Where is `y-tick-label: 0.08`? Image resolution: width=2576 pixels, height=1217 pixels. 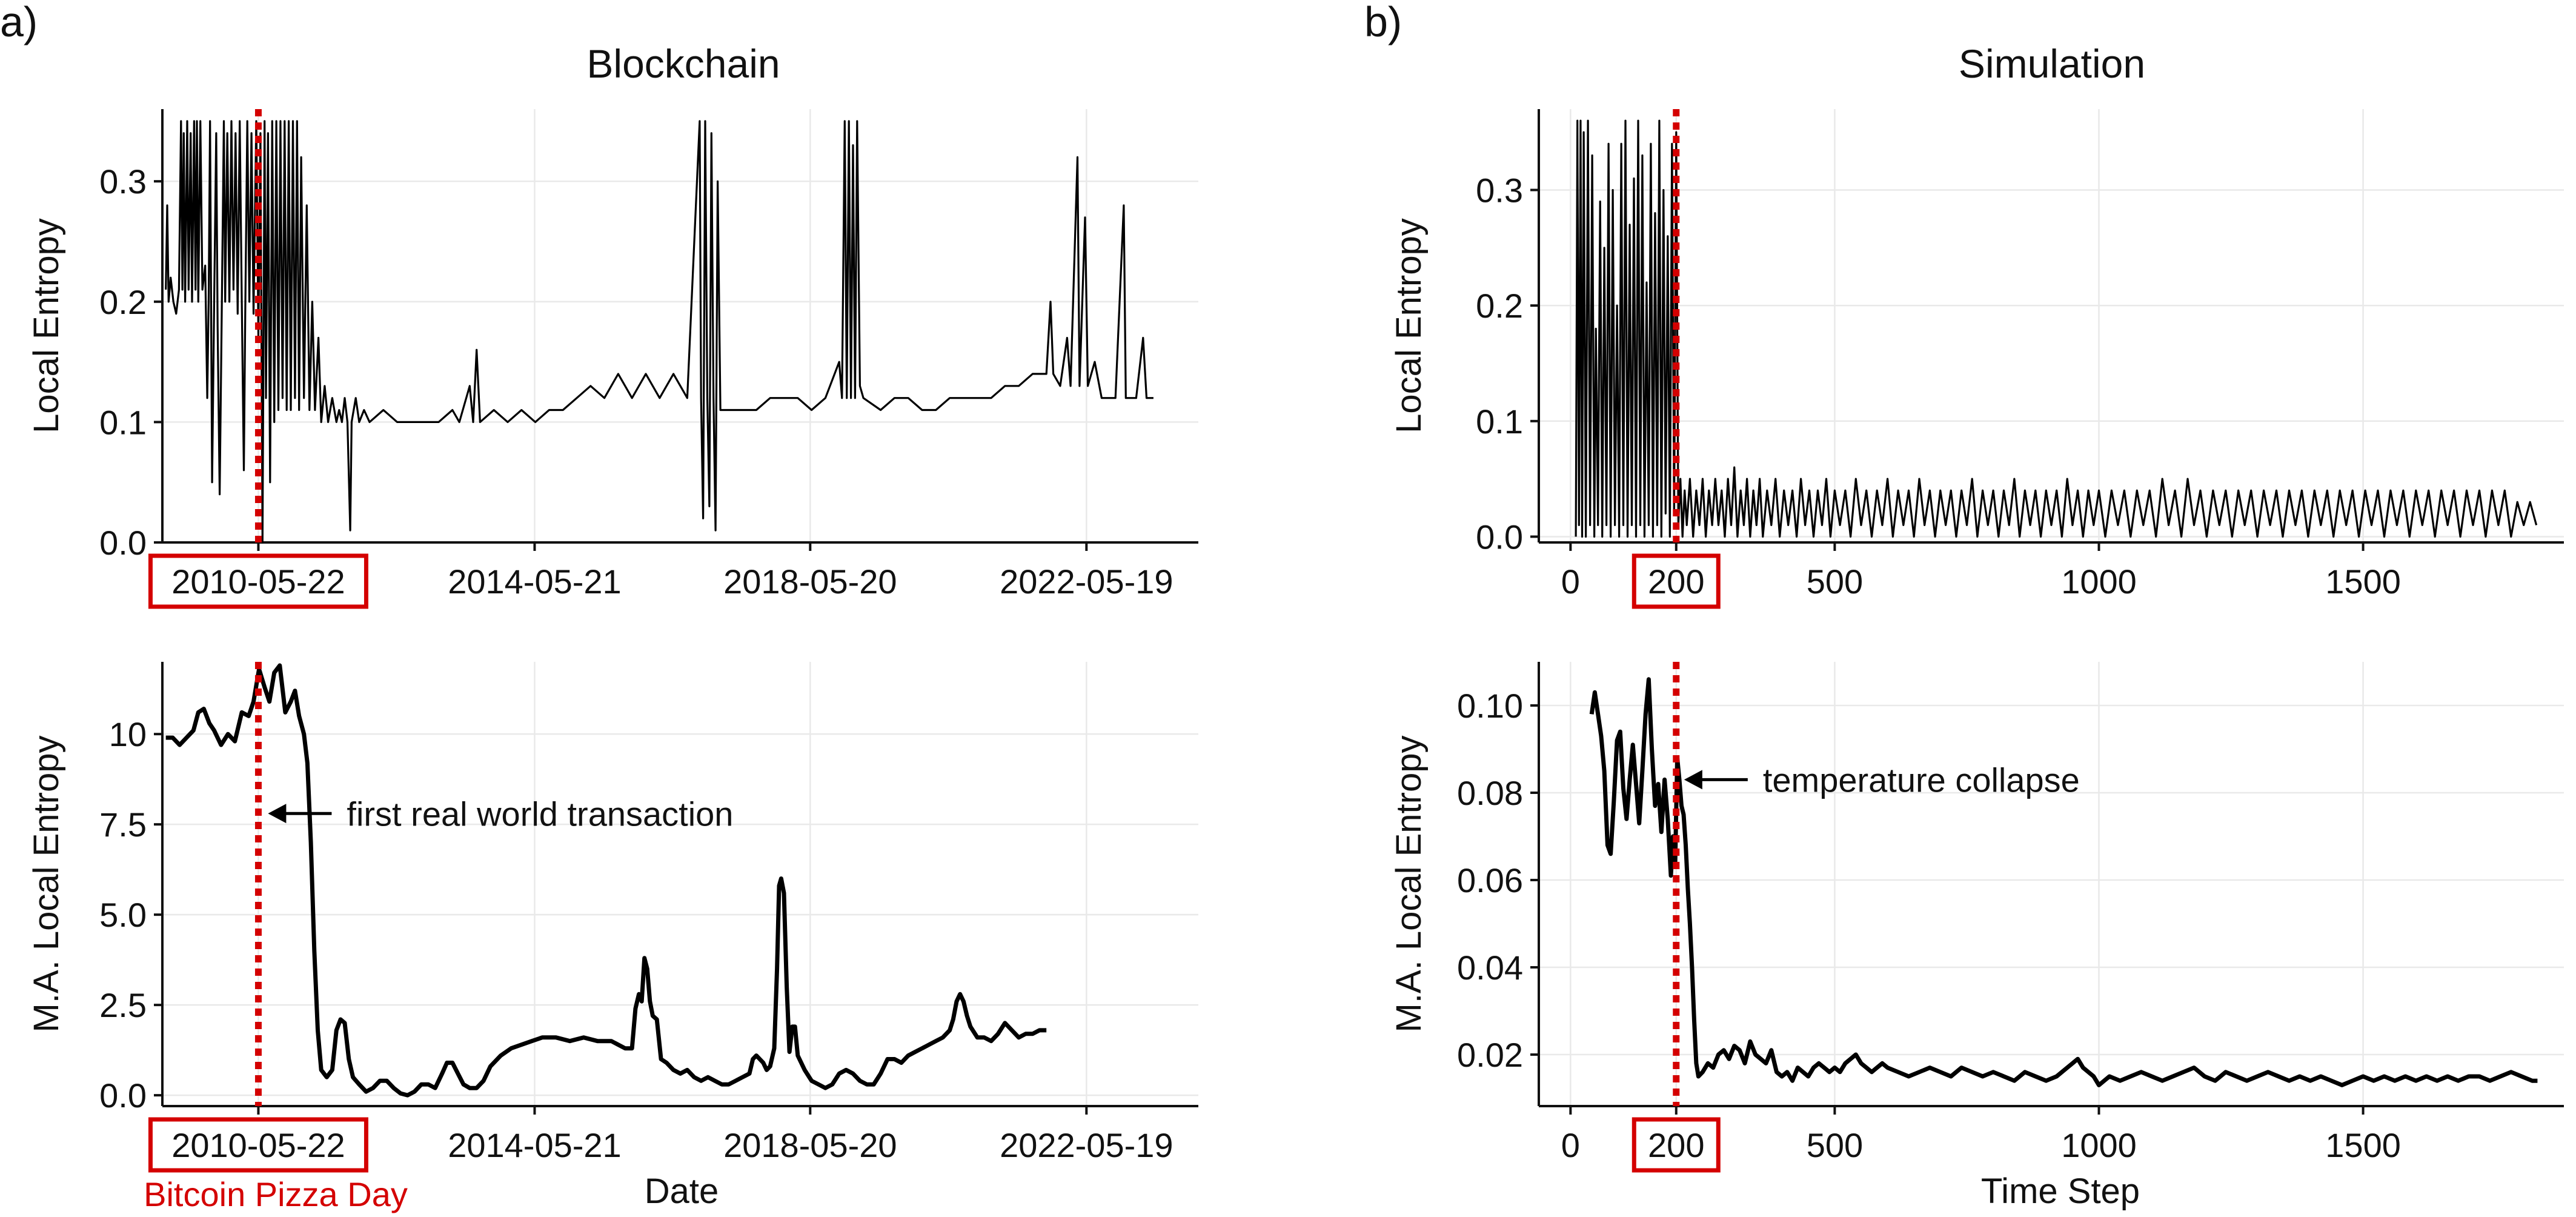 y-tick-label: 0.08 is located at coordinates (1490, 793).